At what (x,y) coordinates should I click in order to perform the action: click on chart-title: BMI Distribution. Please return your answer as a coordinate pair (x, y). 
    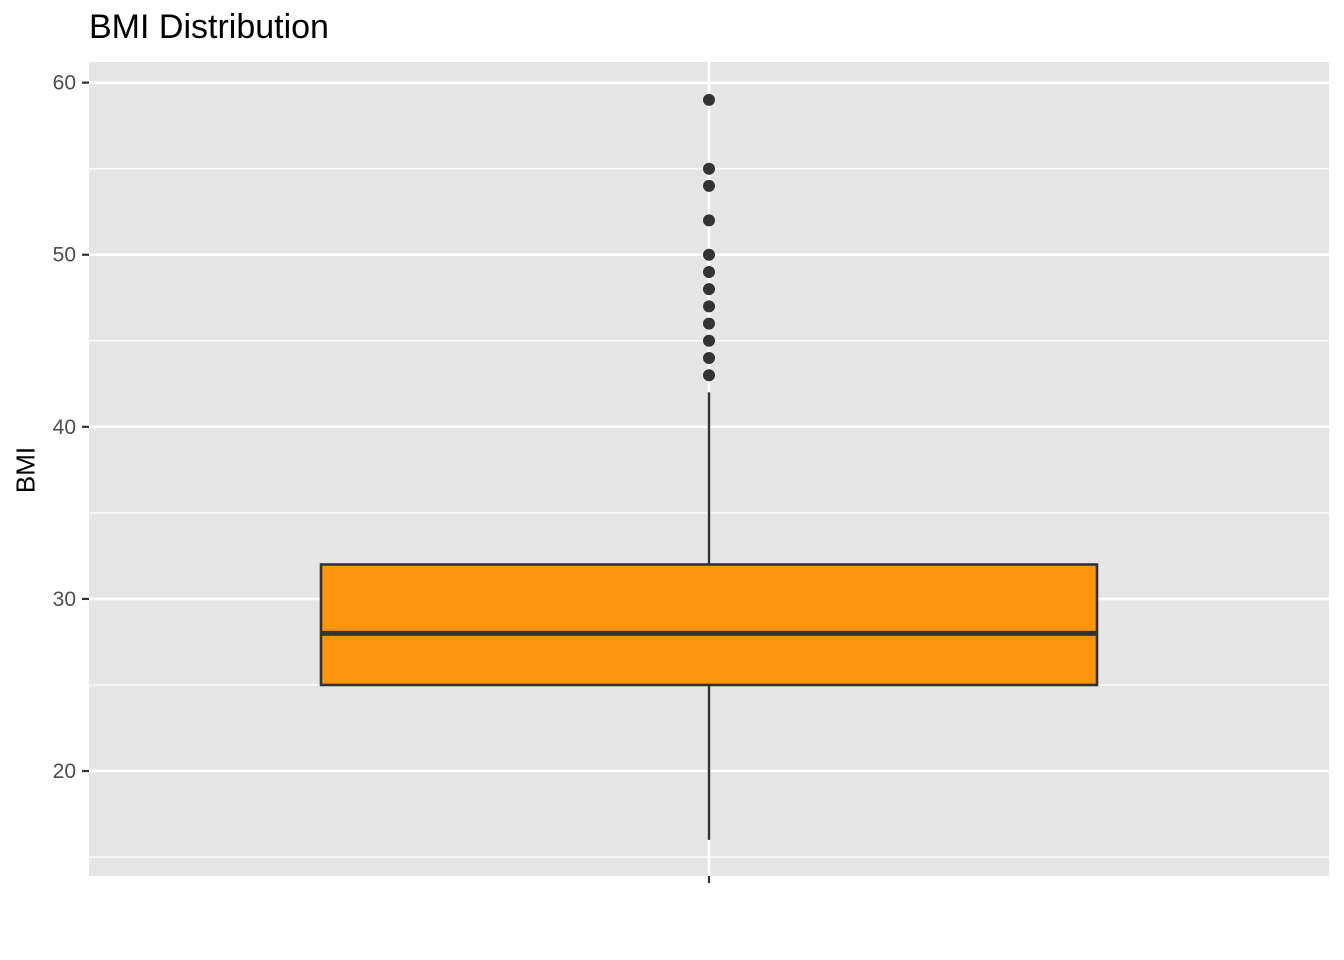
    Looking at the image, I should click on (209, 27).